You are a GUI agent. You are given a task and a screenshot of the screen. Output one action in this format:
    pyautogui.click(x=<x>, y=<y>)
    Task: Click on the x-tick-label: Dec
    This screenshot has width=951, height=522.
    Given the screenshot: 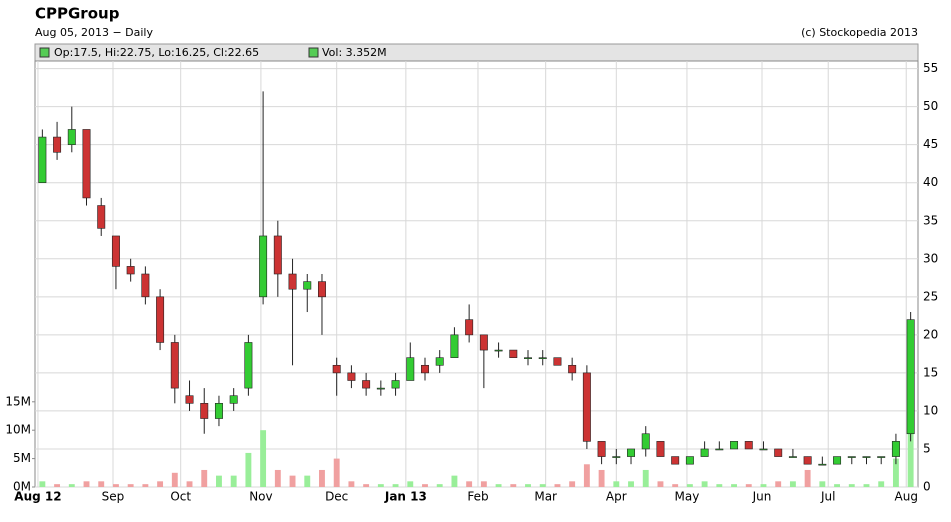 What is the action you would take?
    pyautogui.click(x=336, y=497)
    